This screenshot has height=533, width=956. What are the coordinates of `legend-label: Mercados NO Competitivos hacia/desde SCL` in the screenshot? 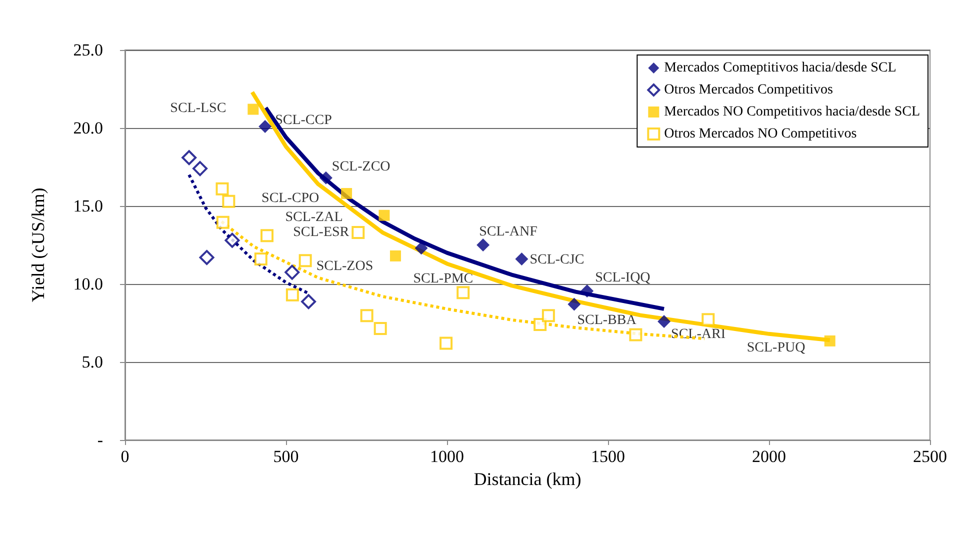 It's located at (792, 112).